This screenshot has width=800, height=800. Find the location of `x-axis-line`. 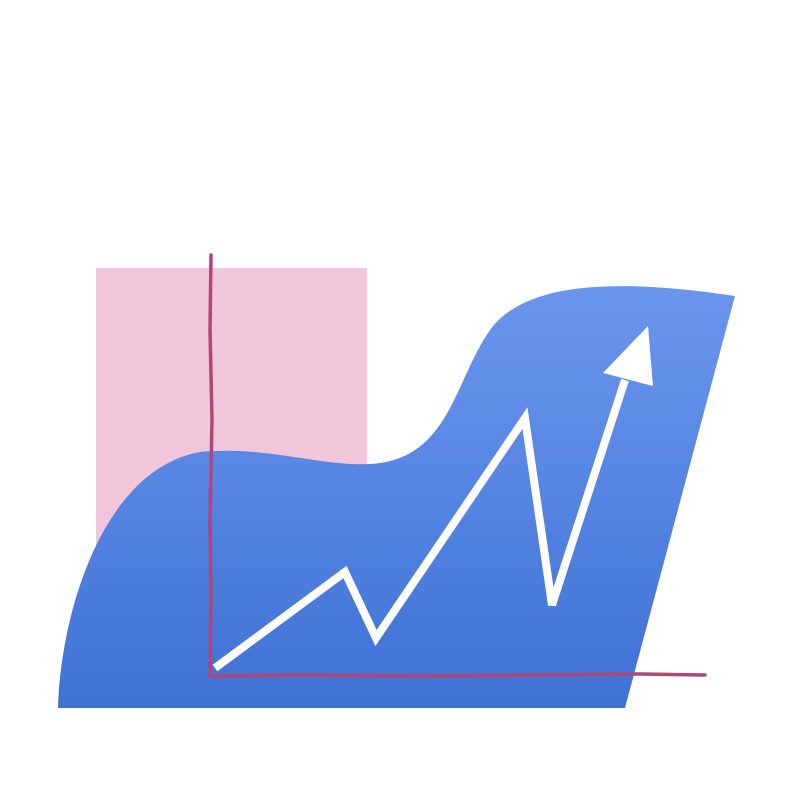

x-axis-line is located at coordinates (457, 675).